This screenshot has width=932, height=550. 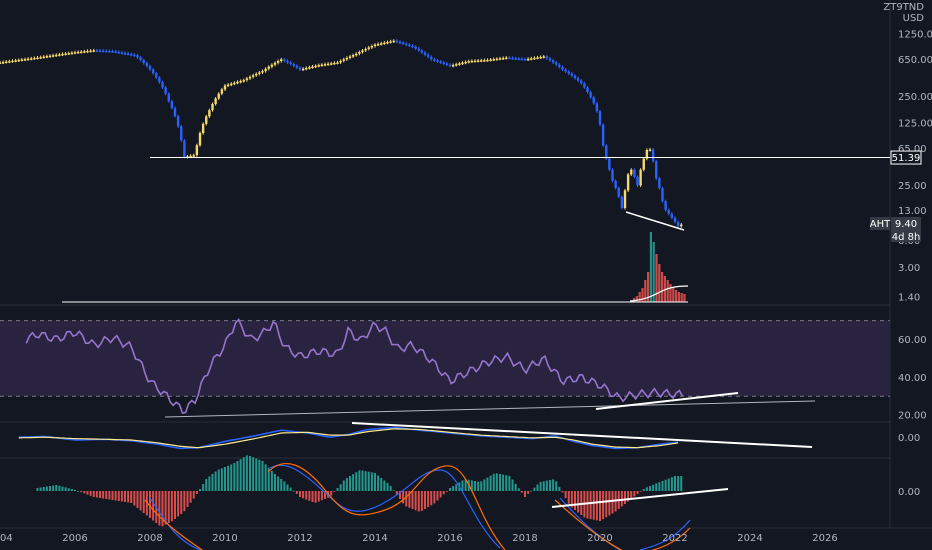 What do you see at coordinates (880, 224) in the screenshot?
I see `symbol-tag: AHT` at bounding box center [880, 224].